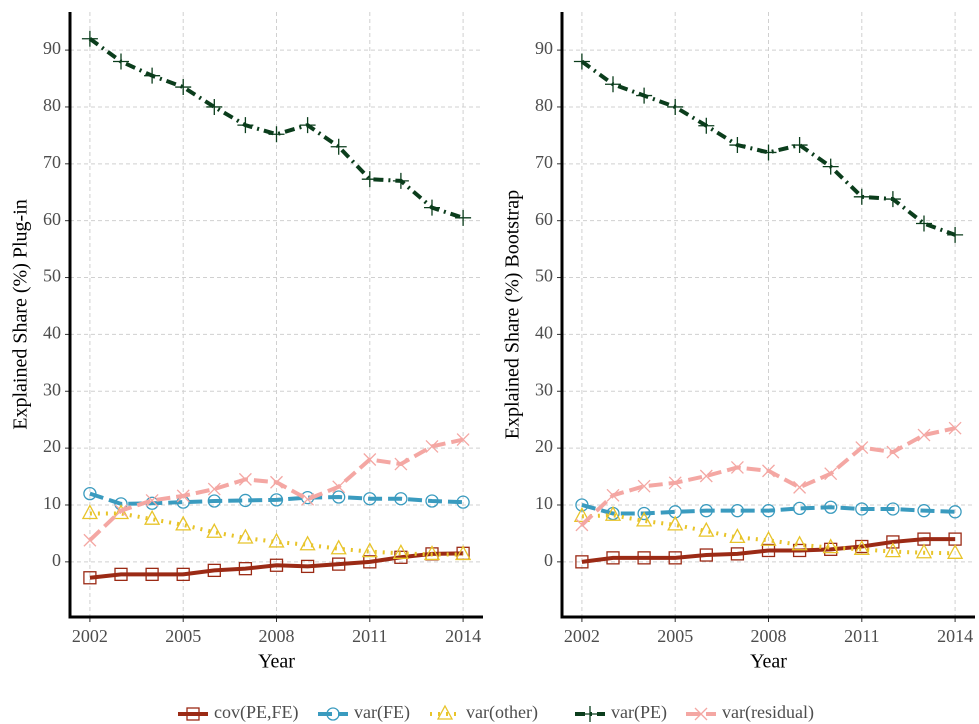 The image size is (979, 724). Describe the element at coordinates (463, 636) in the screenshot. I see `x-tick-label: 2014` at that location.